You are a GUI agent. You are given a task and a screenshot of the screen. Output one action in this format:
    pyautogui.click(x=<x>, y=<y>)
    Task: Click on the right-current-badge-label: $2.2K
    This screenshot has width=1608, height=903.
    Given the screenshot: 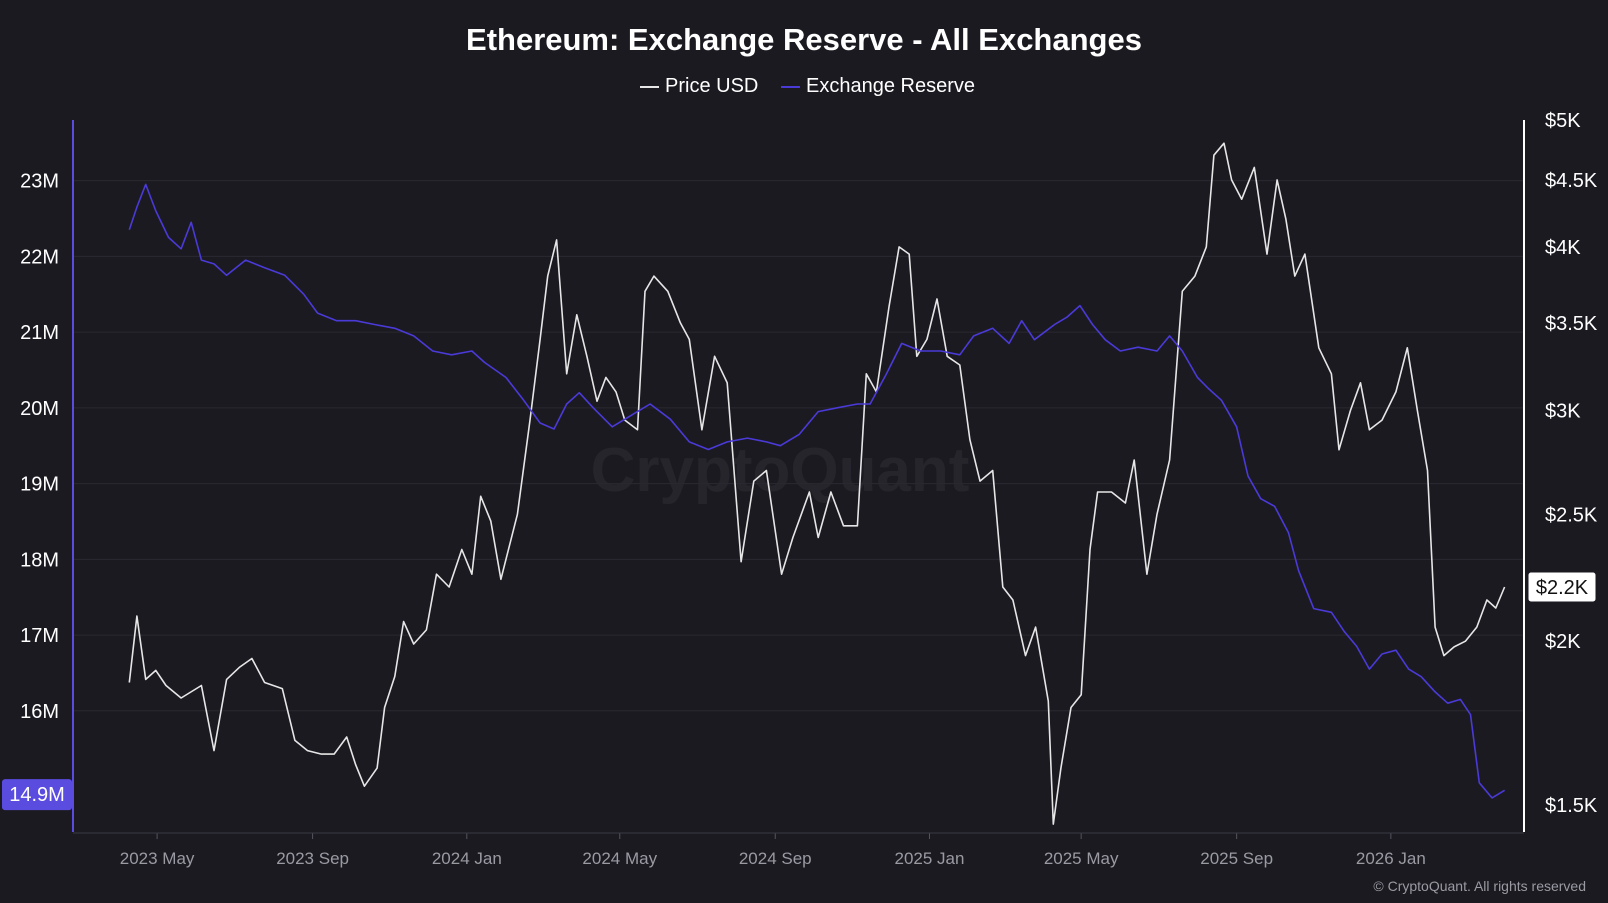 What is the action you would take?
    pyautogui.click(x=1562, y=588)
    